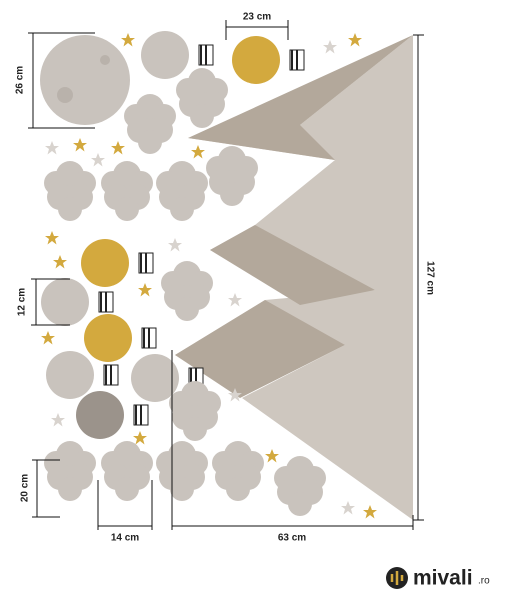 The height and width of the screenshot is (600, 526). I want to click on dimension-label: 12 cm, so click(22, 302).